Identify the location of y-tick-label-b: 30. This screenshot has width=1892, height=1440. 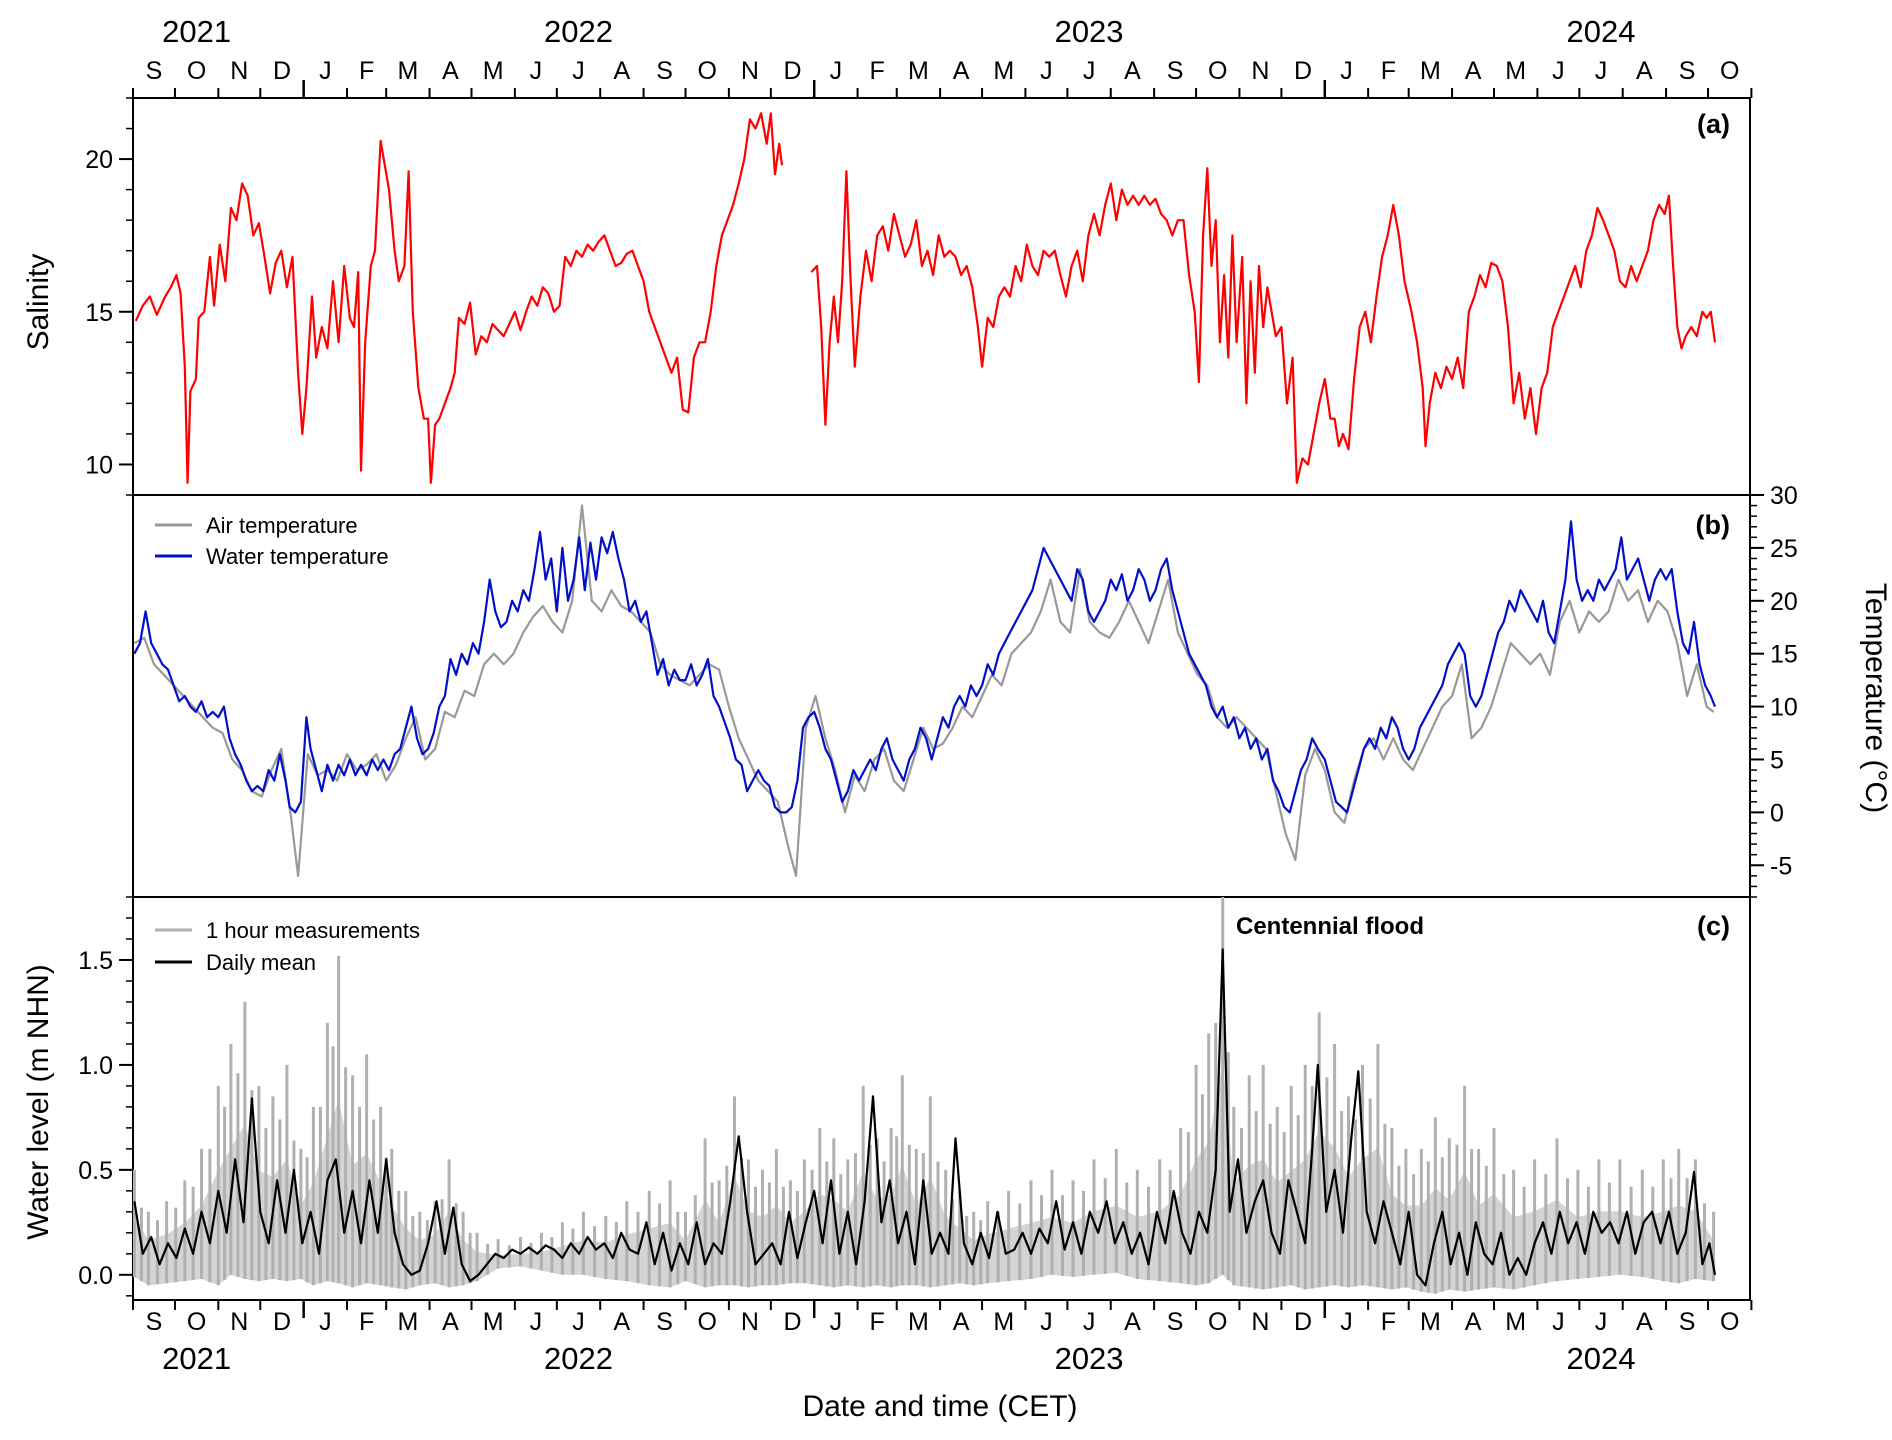
(1784, 496).